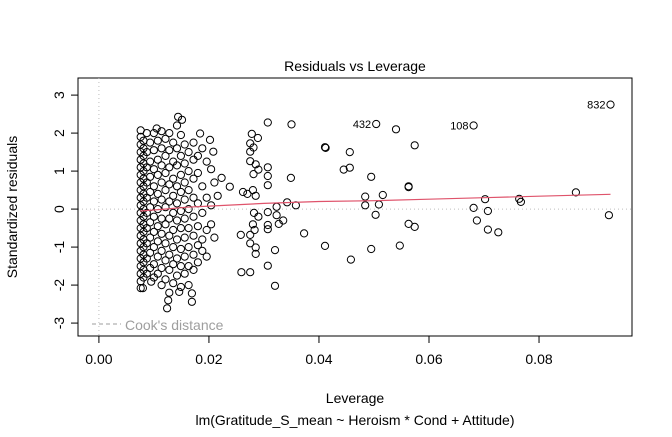  I want to click on x-tick-label: 0.02, so click(208, 359).